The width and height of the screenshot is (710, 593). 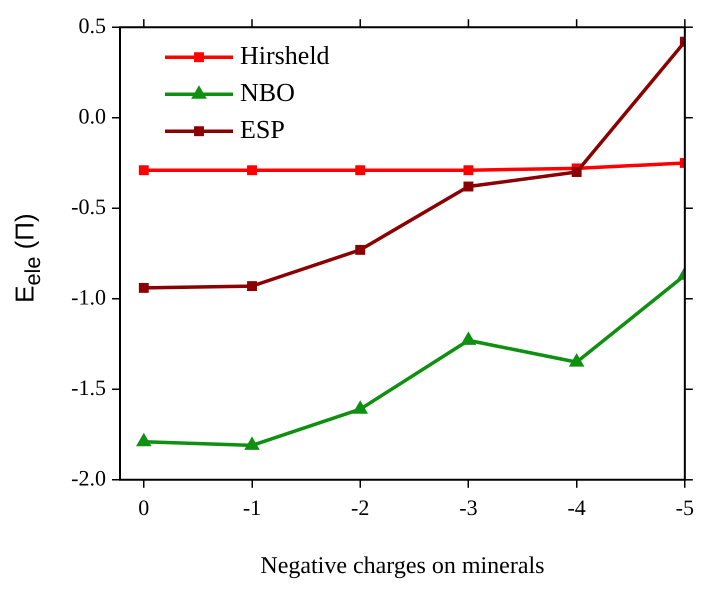 What do you see at coordinates (267, 93) in the screenshot?
I see `legend-label: NBO` at bounding box center [267, 93].